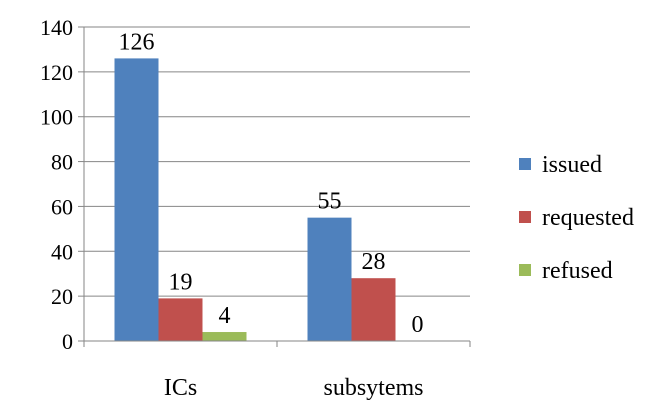 This screenshot has width=667, height=404. What do you see at coordinates (225, 316) in the screenshot?
I see `data-label-refused-ics: 4` at bounding box center [225, 316].